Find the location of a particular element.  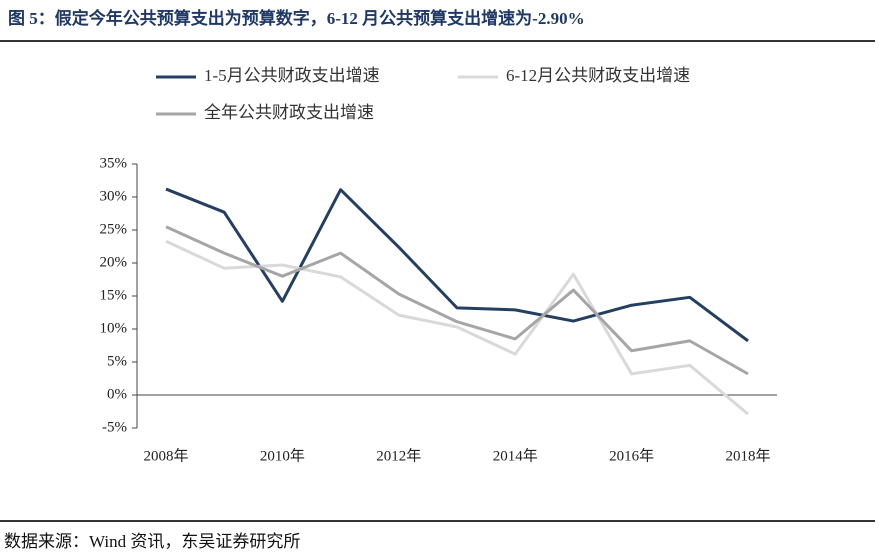

y-tick-label: 5% is located at coordinates (117, 361).